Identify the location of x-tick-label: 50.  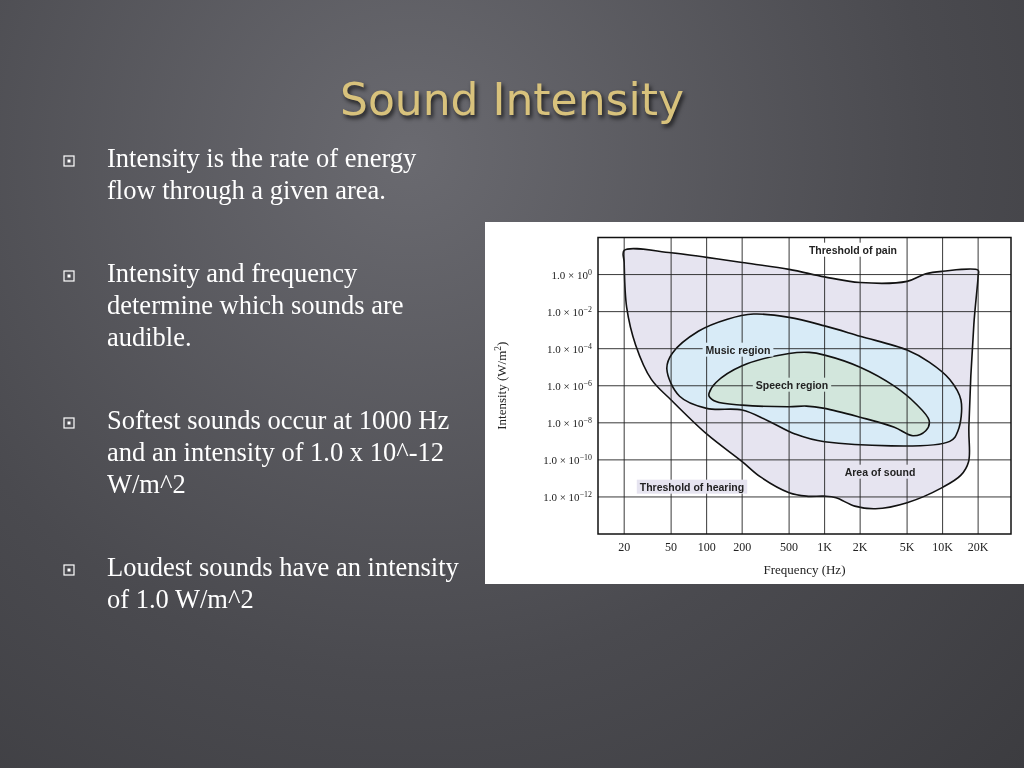
(671, 547).